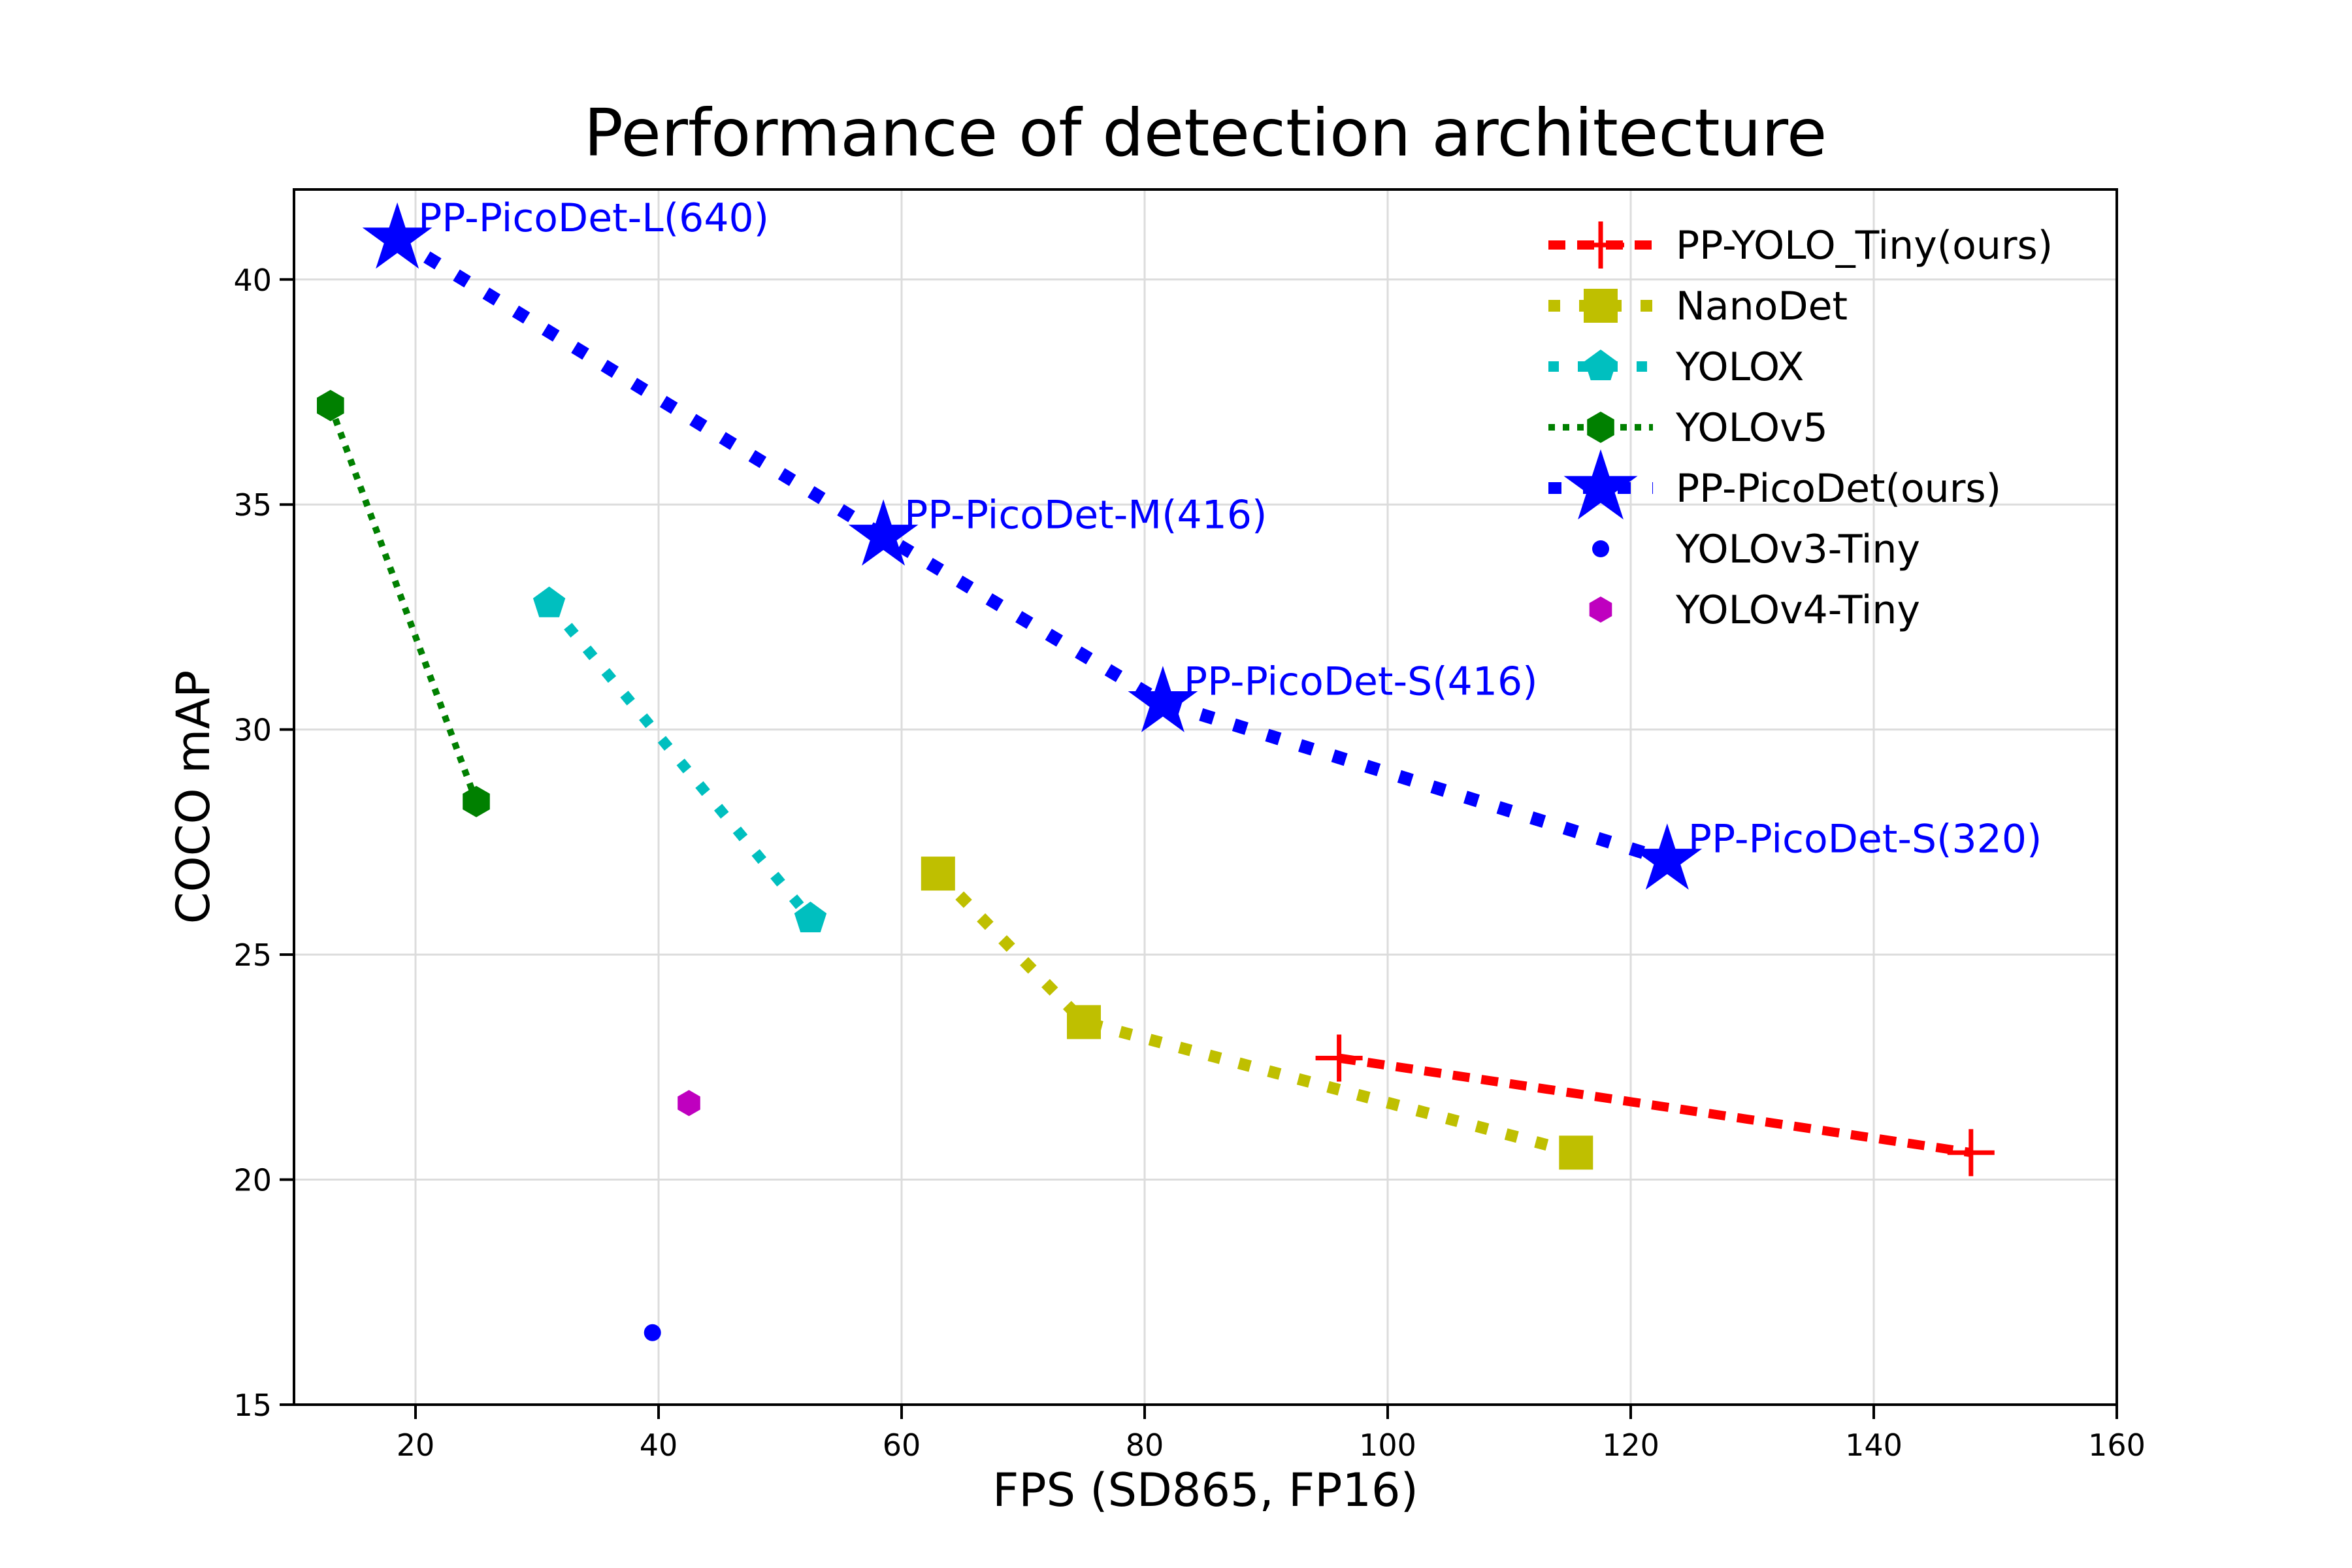  I want to click on legend-row: YOLOv5, so click(1688, 428).